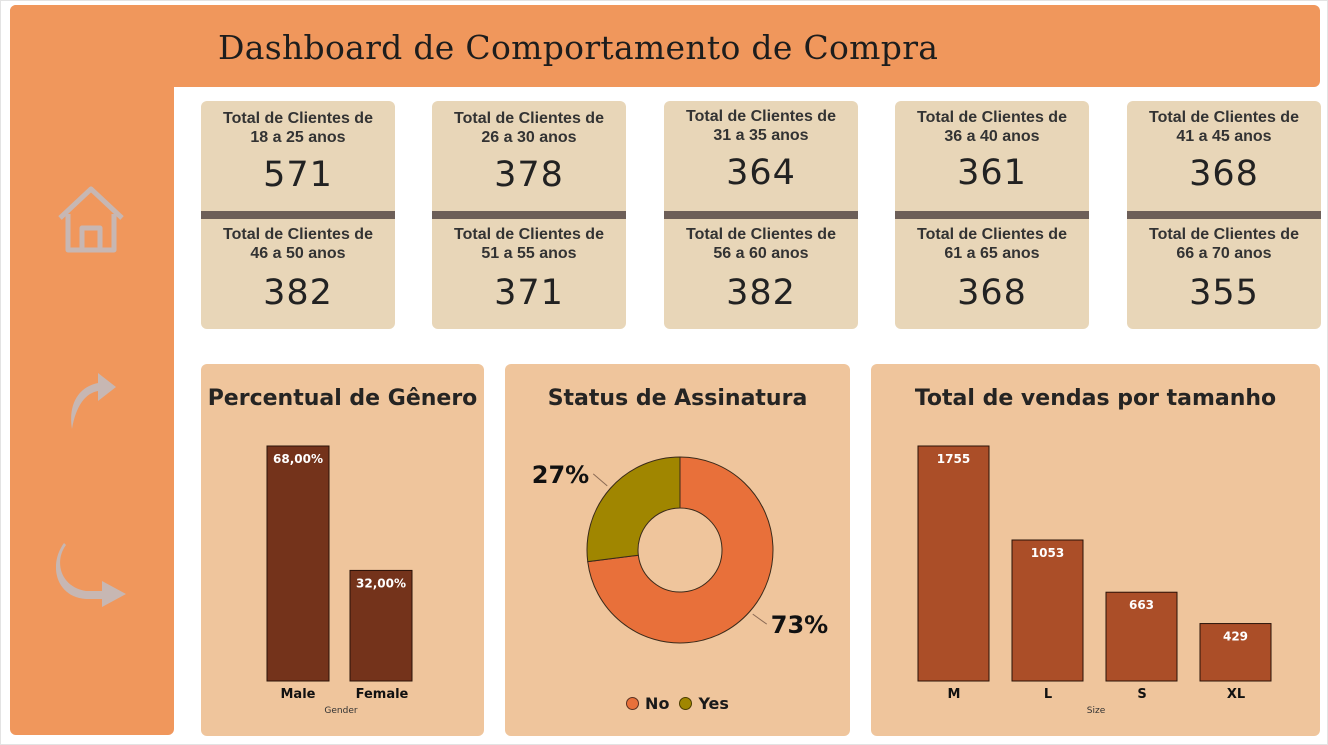 The width and height of the screenshot is (1328, 745). I want to click on kpi-label: Total de Clientes de 36 a 40 anos, so click(992, 127).